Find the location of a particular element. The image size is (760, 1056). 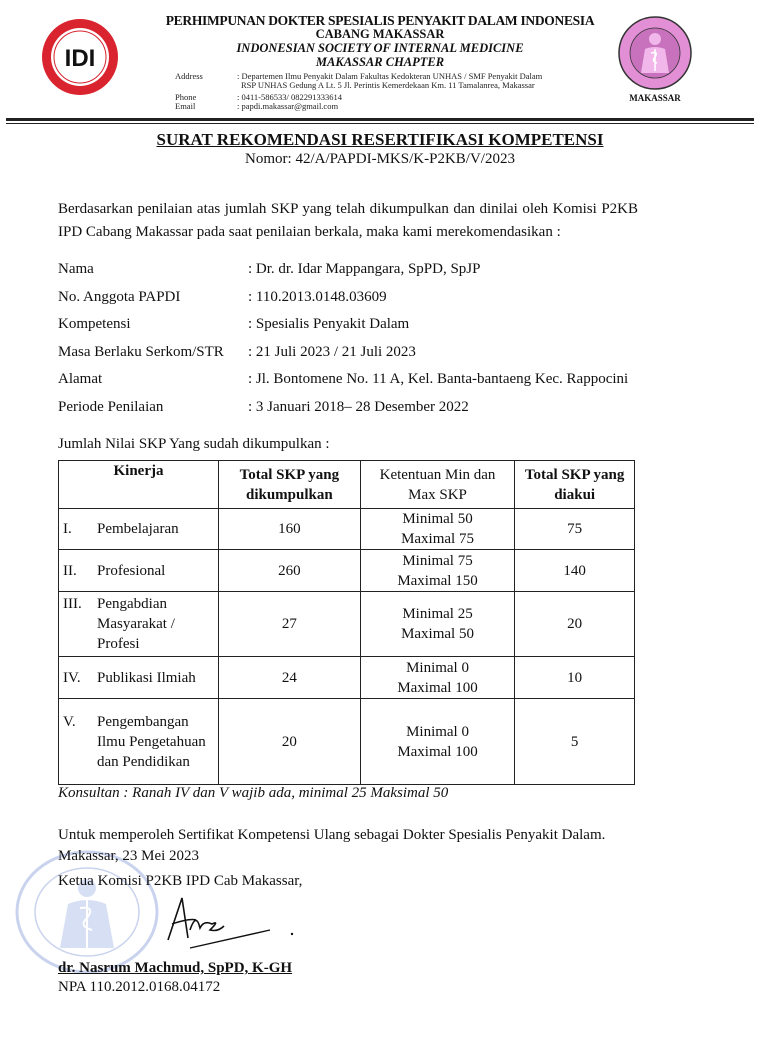

row-diakui: 20 is located at coordinates (574, 624).